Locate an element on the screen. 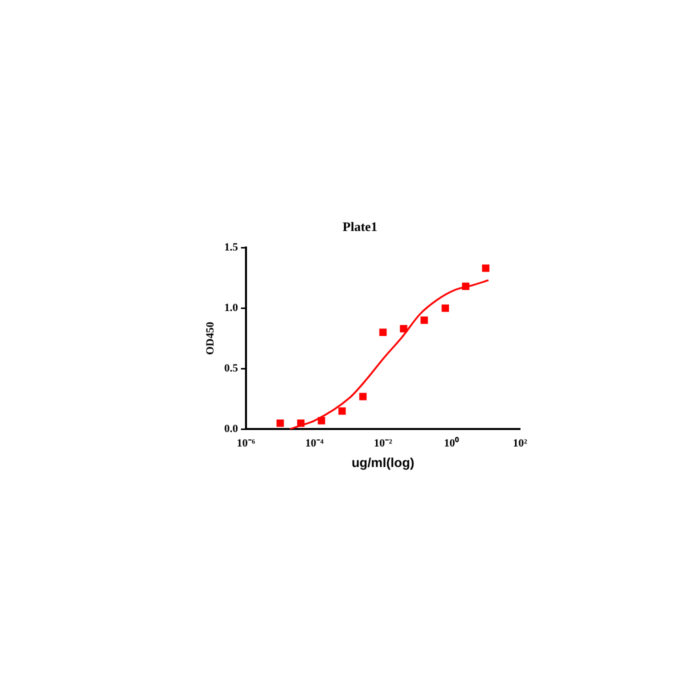 The height and width of the screenshot is (700, 700). x-axis-title: ug/ml(log) is located at coordinates (383, 462).